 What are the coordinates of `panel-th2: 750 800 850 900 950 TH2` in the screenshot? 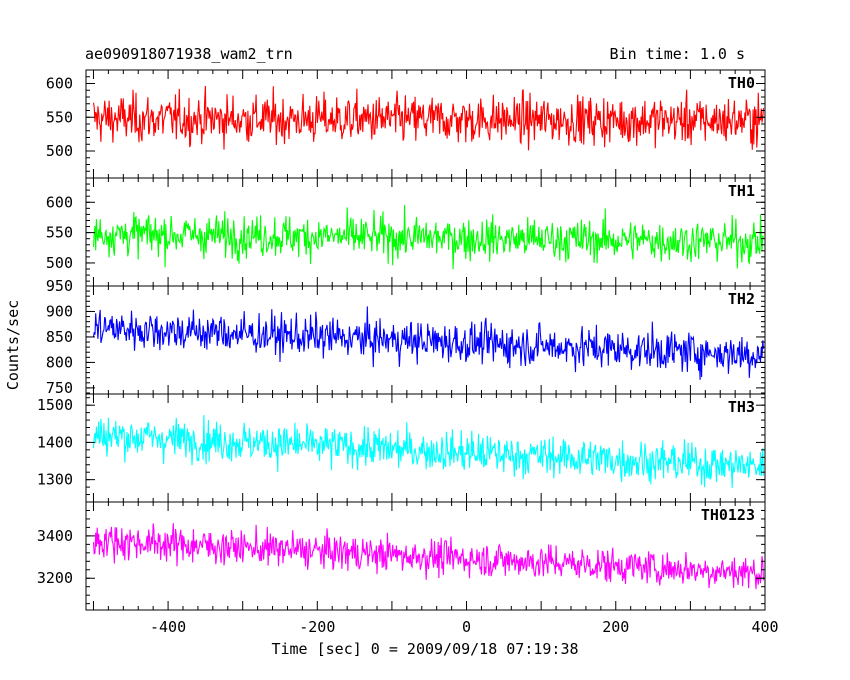 It's located at (406, 337).